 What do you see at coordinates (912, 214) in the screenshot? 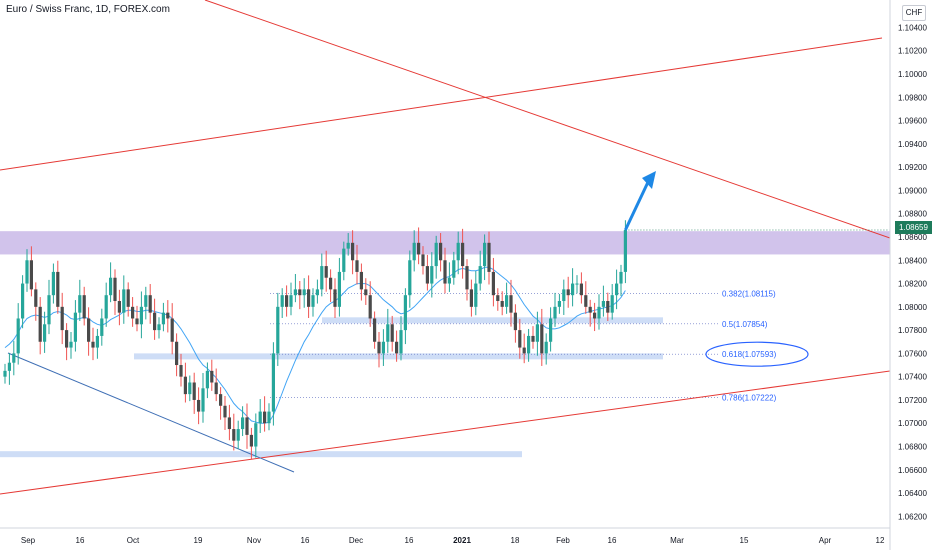
I see `price-tick-label: 1.08800` at bounding box center [912, 214].